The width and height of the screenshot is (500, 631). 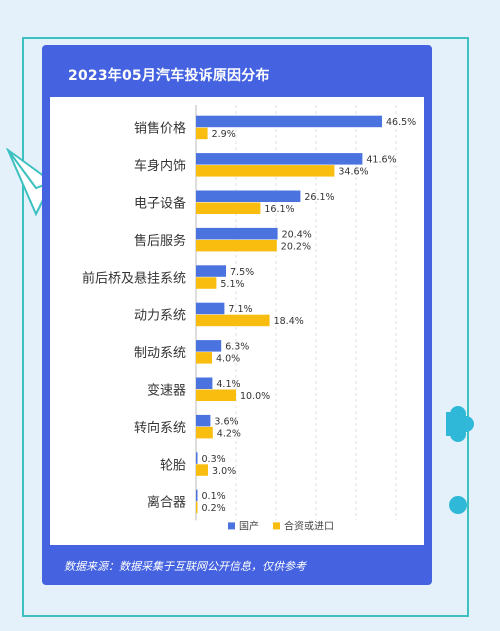 What do you see at coordinates (237, 347) in the screenshot?
I see `data-label: 6.3%` at bounding box center [237, 347].